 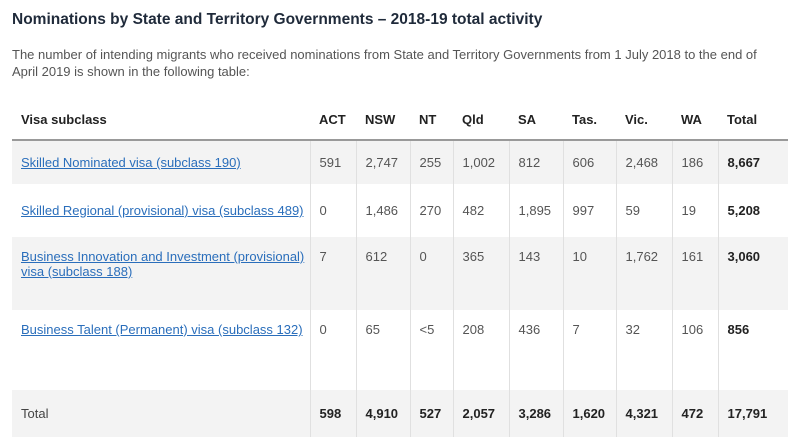 I want to click on total-row-label: Total, so click(x=161, y=413).